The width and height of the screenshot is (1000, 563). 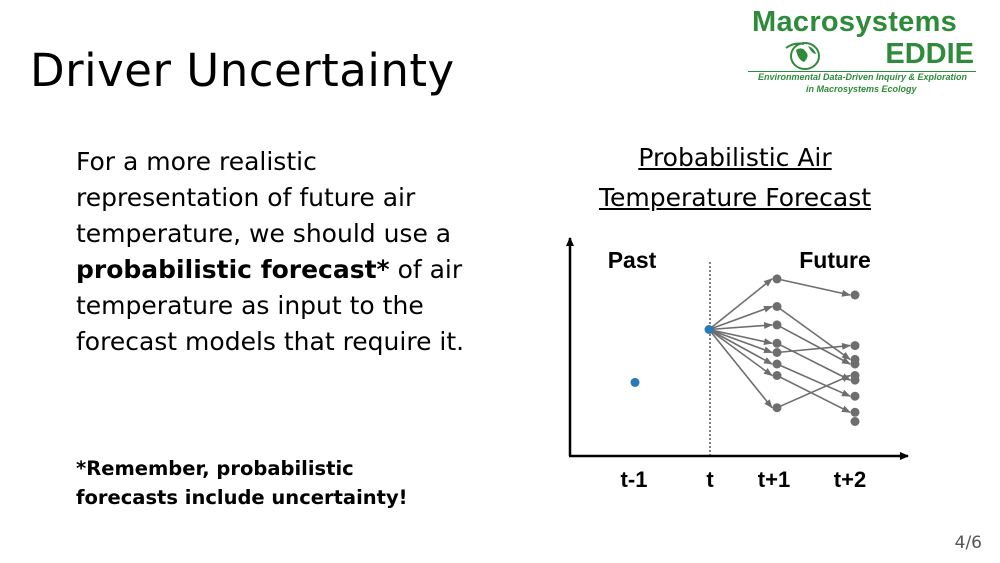 What do you see at coordinates (855, 22) in the screenshot?
I see `logo-text-macrosystems: Macrosystems` at bounding box center [855, 22].